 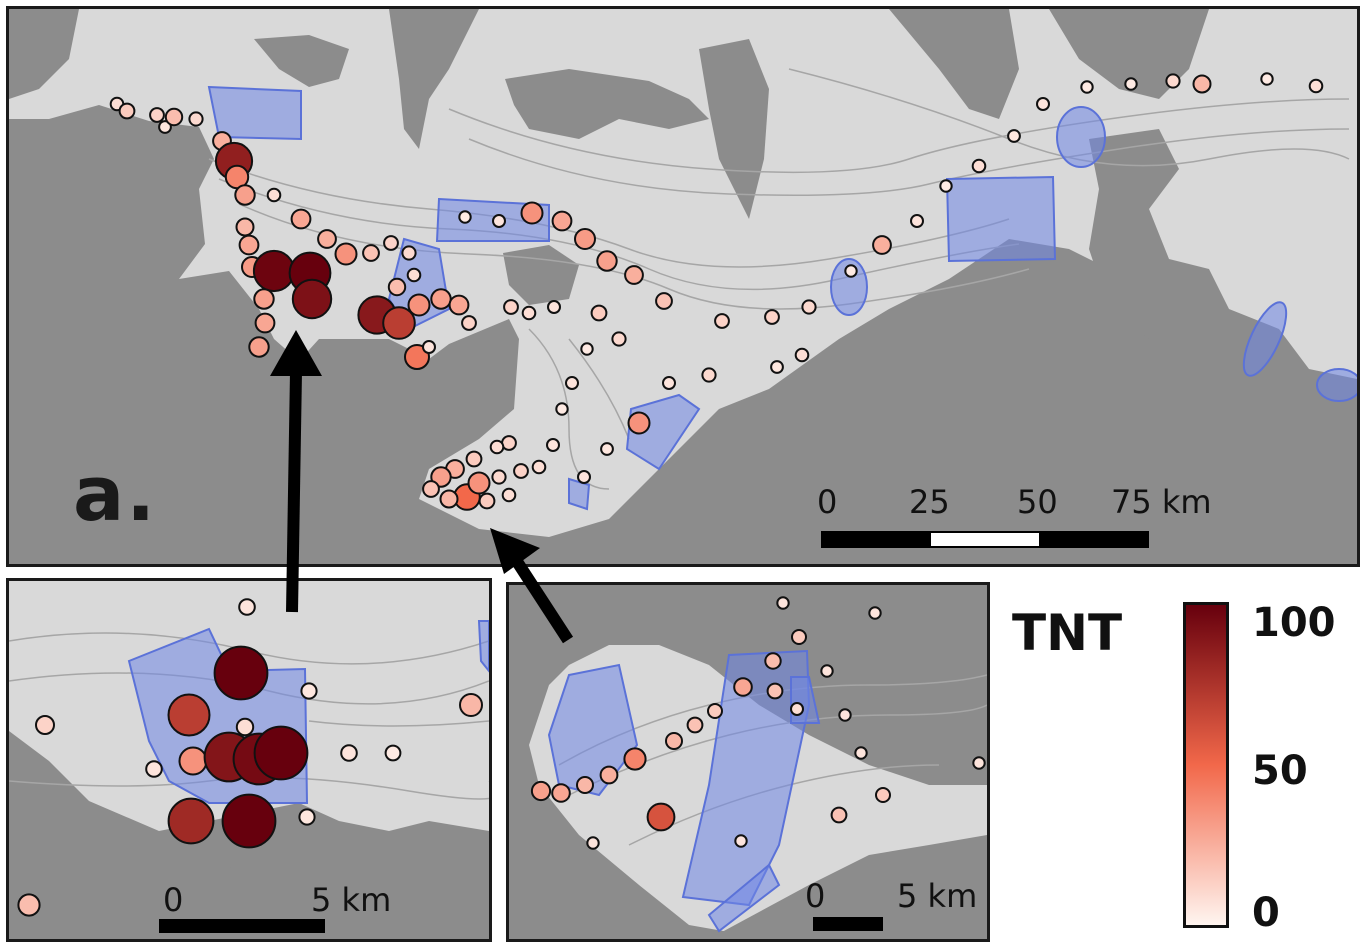 What do you see at coordinates (434, 79) in the screenshot?
I see `land-north-peninsula` at bounding box center [434, 79].